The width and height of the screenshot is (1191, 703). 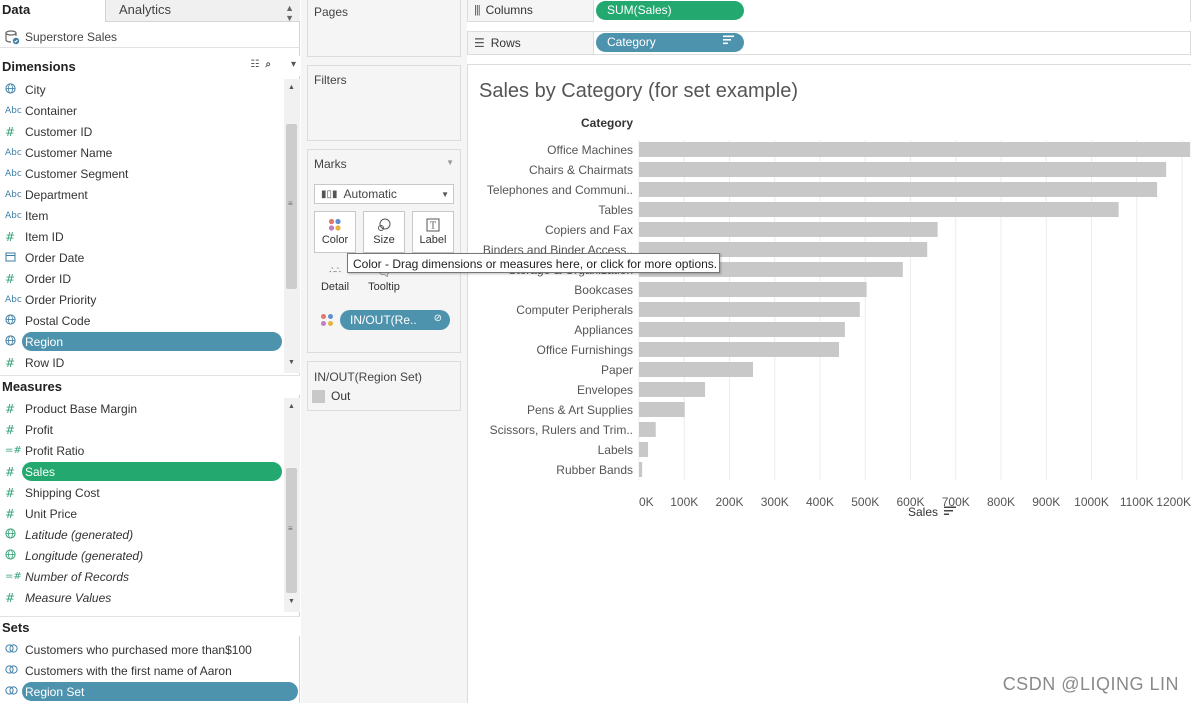 What do you see at coordinates (142, 555) in the screenshot?
I see `measures-field: Longitude (generated)` at bounding box center [142, 555].